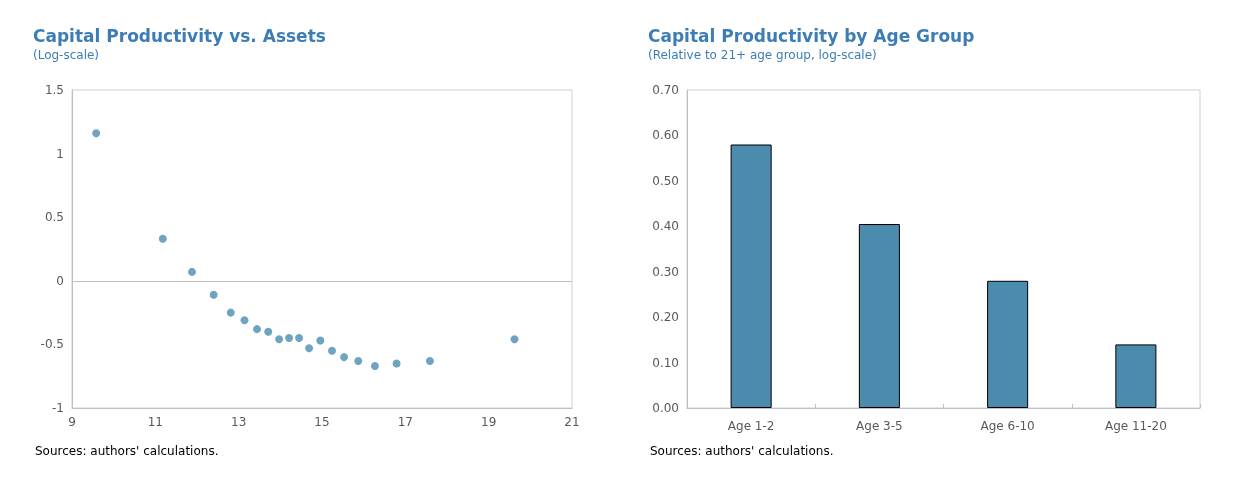 The image size is (1235, 480). I want to click on y-tick-label: -1, so click(58, 408).